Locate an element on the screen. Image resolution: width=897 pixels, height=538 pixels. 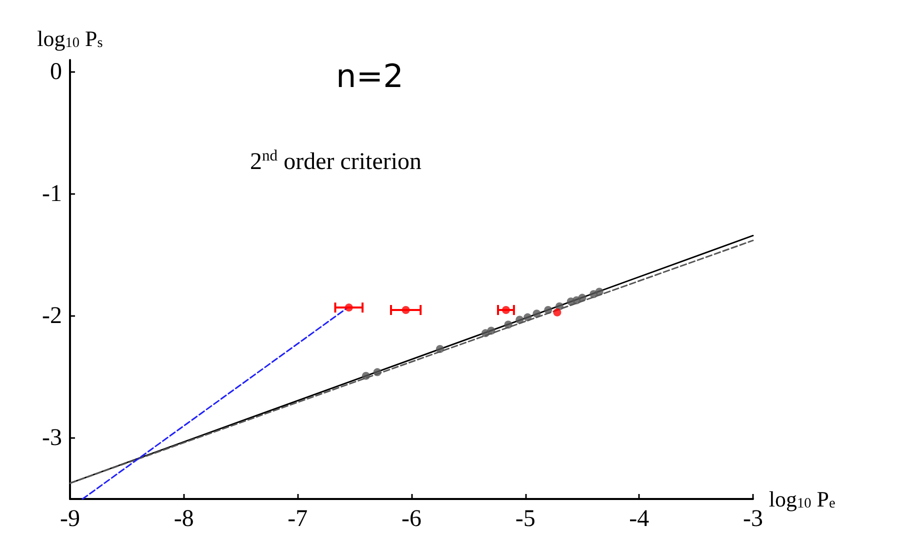
x-tick-label: -3 is located at coordinates (753, 519).